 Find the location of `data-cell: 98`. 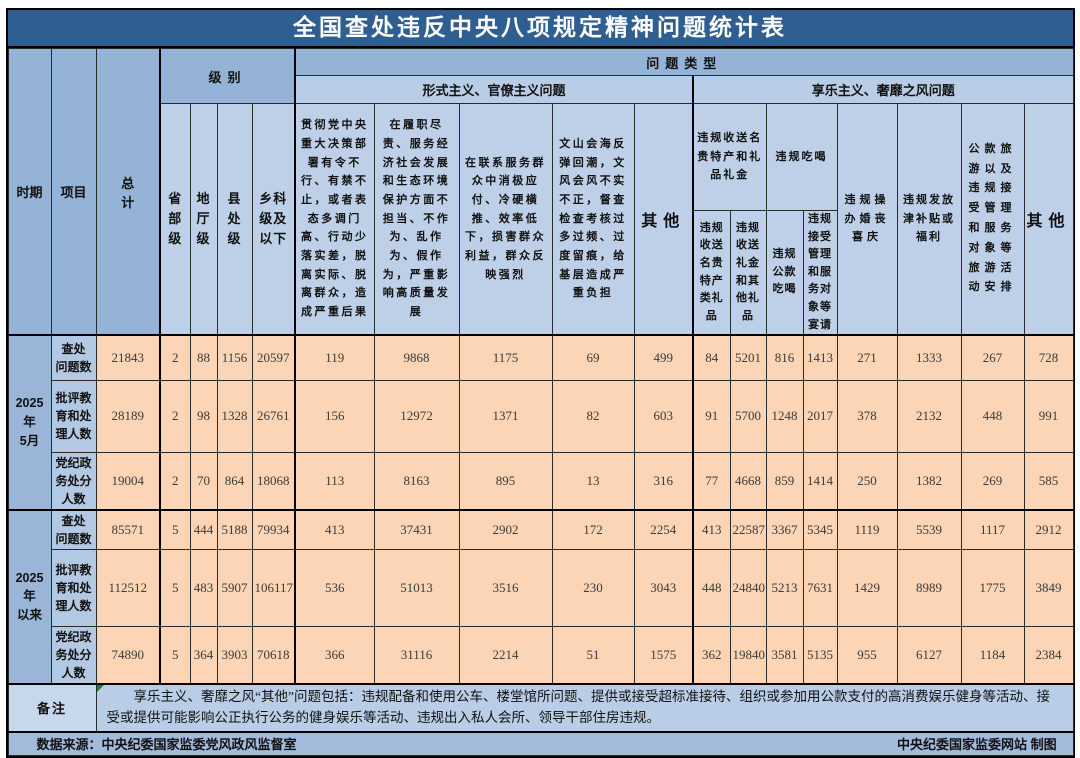

data-cell: 98 is located at coordinates (203, 416).